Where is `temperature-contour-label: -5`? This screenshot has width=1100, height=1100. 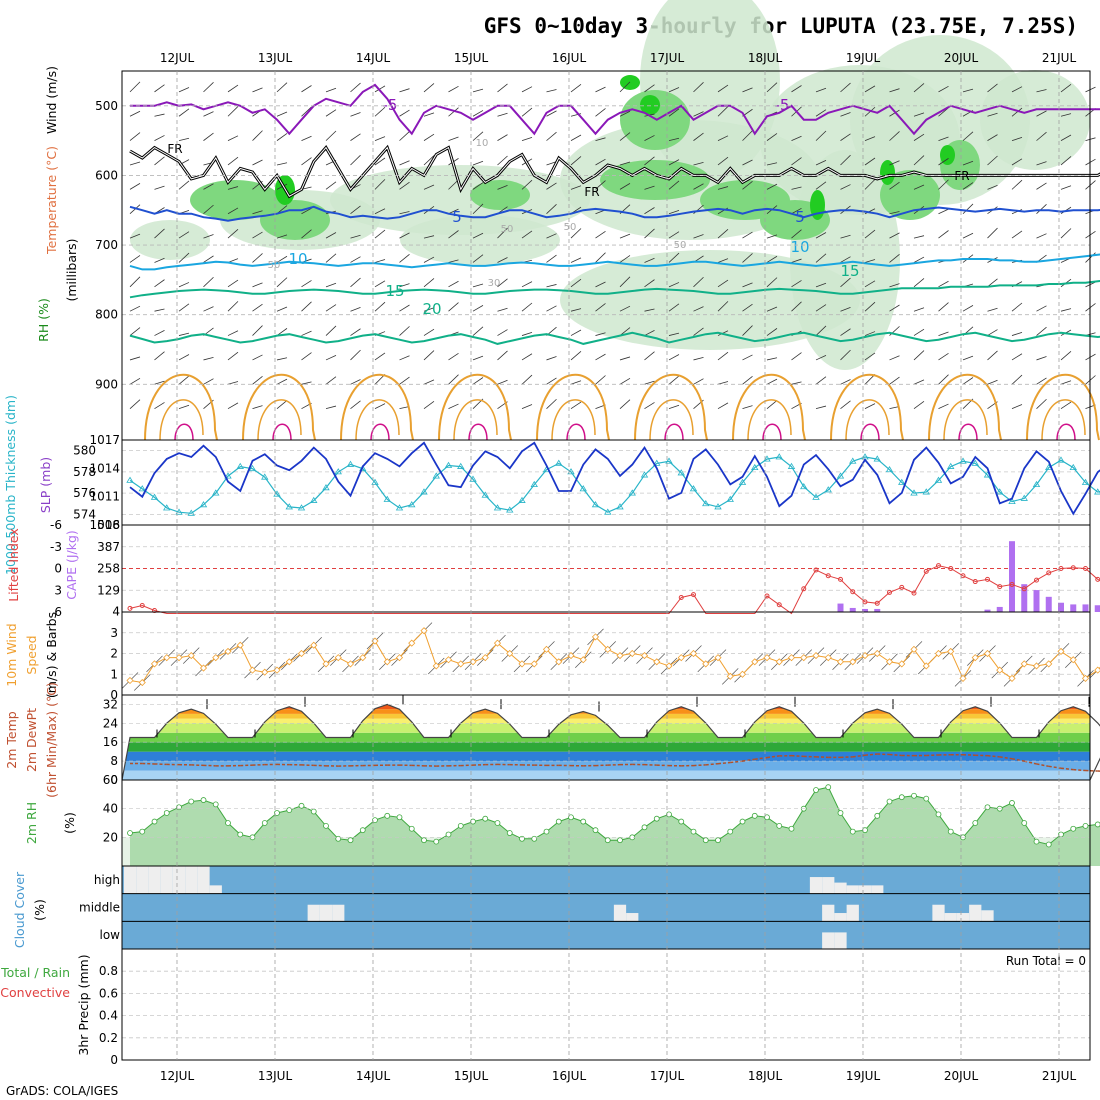 temperature-contour-label: -5 is located at coordinates (782, 105).